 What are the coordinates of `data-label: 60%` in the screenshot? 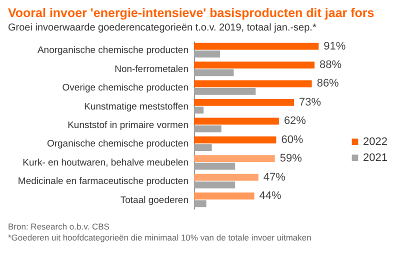 It's located at (292, 140).